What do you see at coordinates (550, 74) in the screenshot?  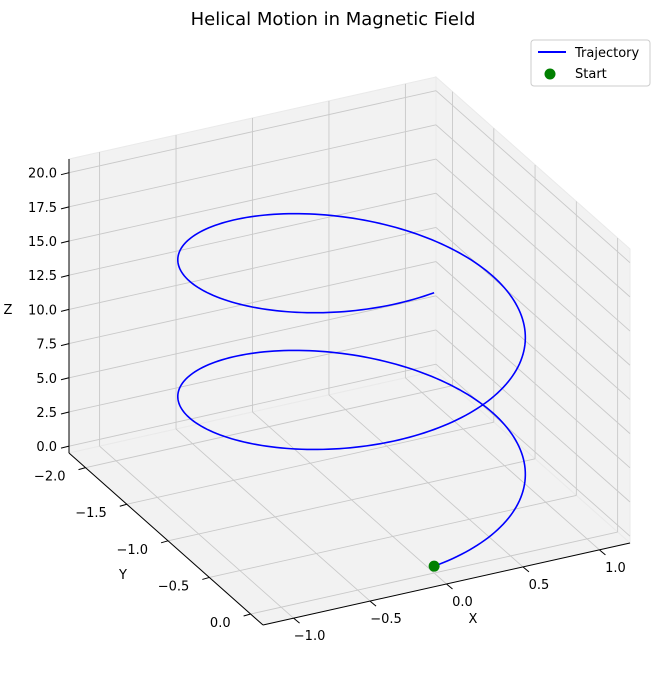 I see `legend-swatch-start` at bounding box center [550, 74].